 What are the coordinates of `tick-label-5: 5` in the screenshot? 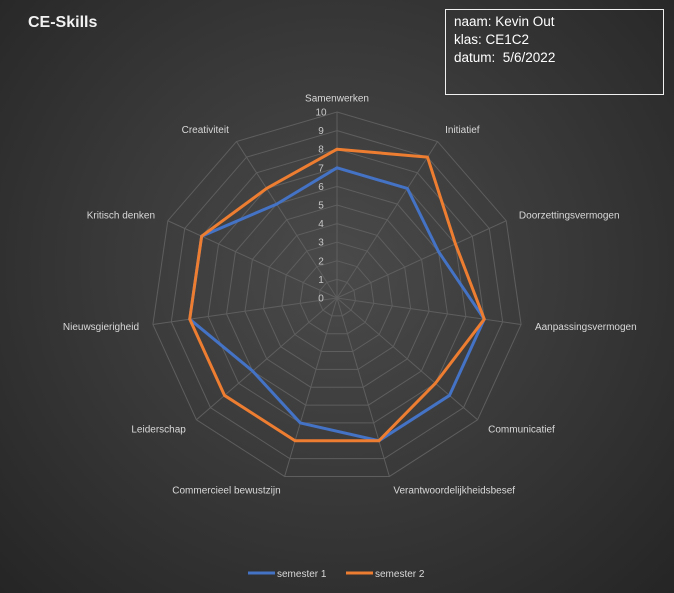 It's located at (321, 206).